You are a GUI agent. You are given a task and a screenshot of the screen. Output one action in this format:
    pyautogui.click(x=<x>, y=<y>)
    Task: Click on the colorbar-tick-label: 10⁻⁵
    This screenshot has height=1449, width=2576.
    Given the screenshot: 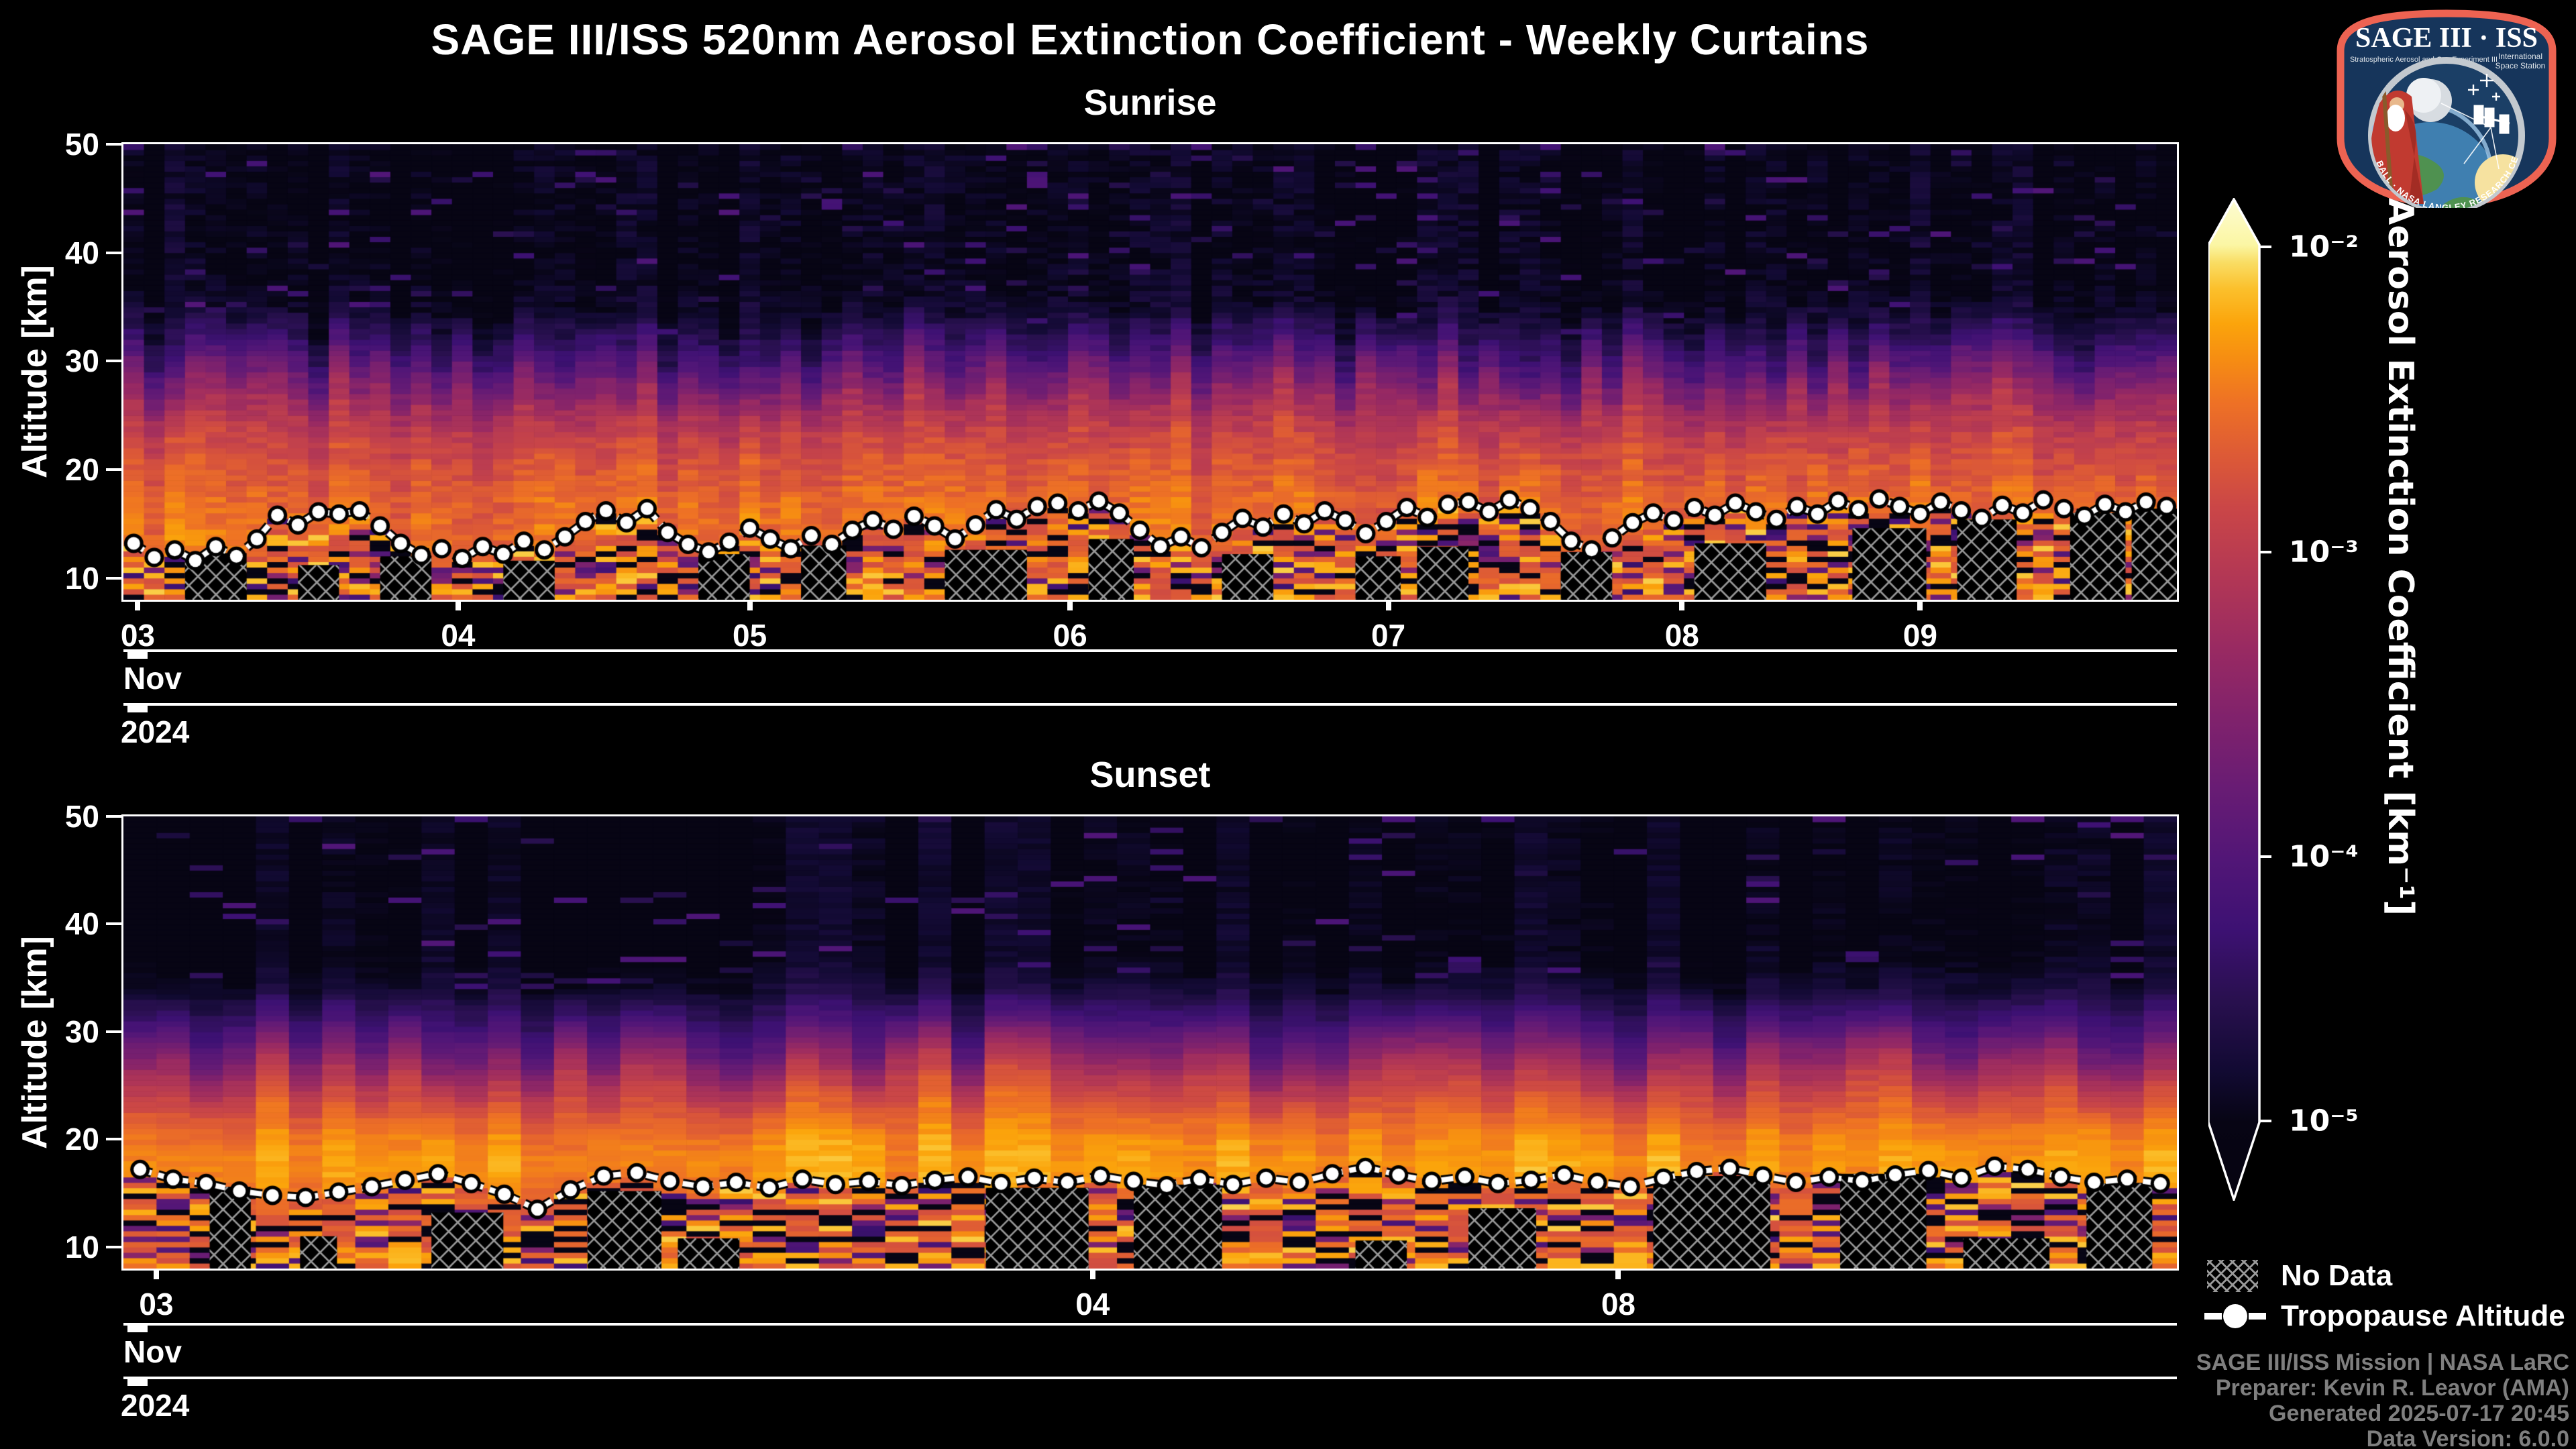 What is the action you would take?
    pyautogui.click(x=2324, y=1121)
    